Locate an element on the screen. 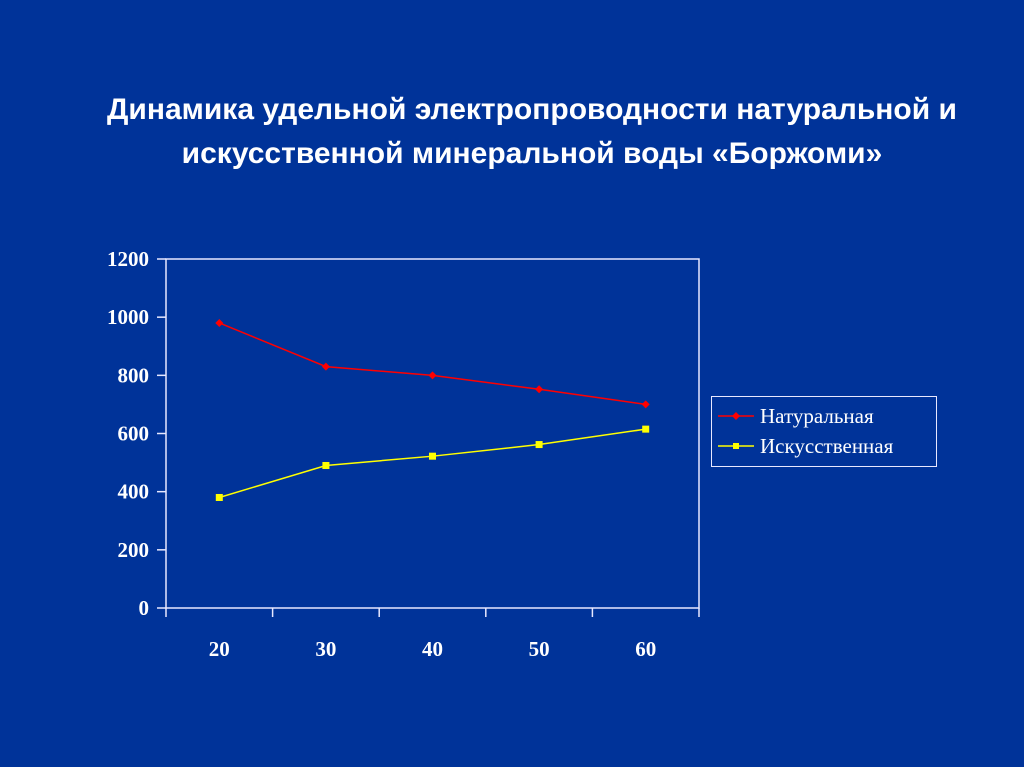  legend-item-natural: Натуральная is located at coordinates (827, 416).